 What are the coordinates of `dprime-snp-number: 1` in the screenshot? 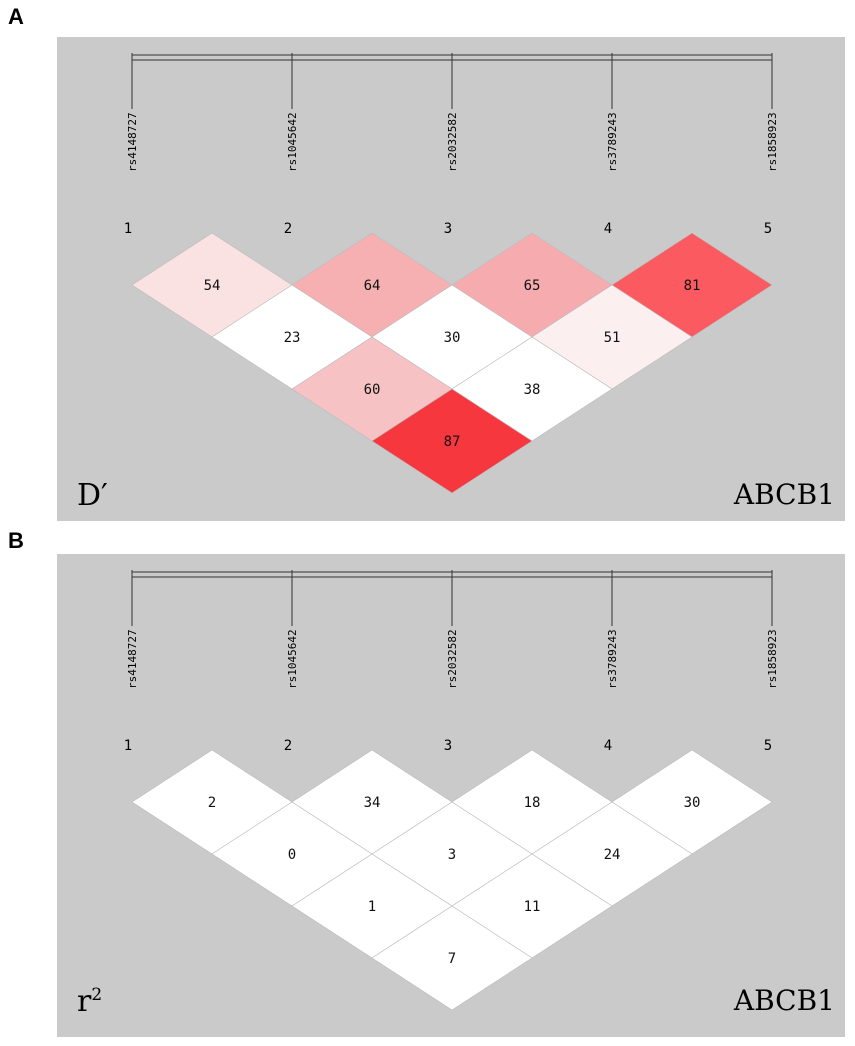 It's located at (128, 229).